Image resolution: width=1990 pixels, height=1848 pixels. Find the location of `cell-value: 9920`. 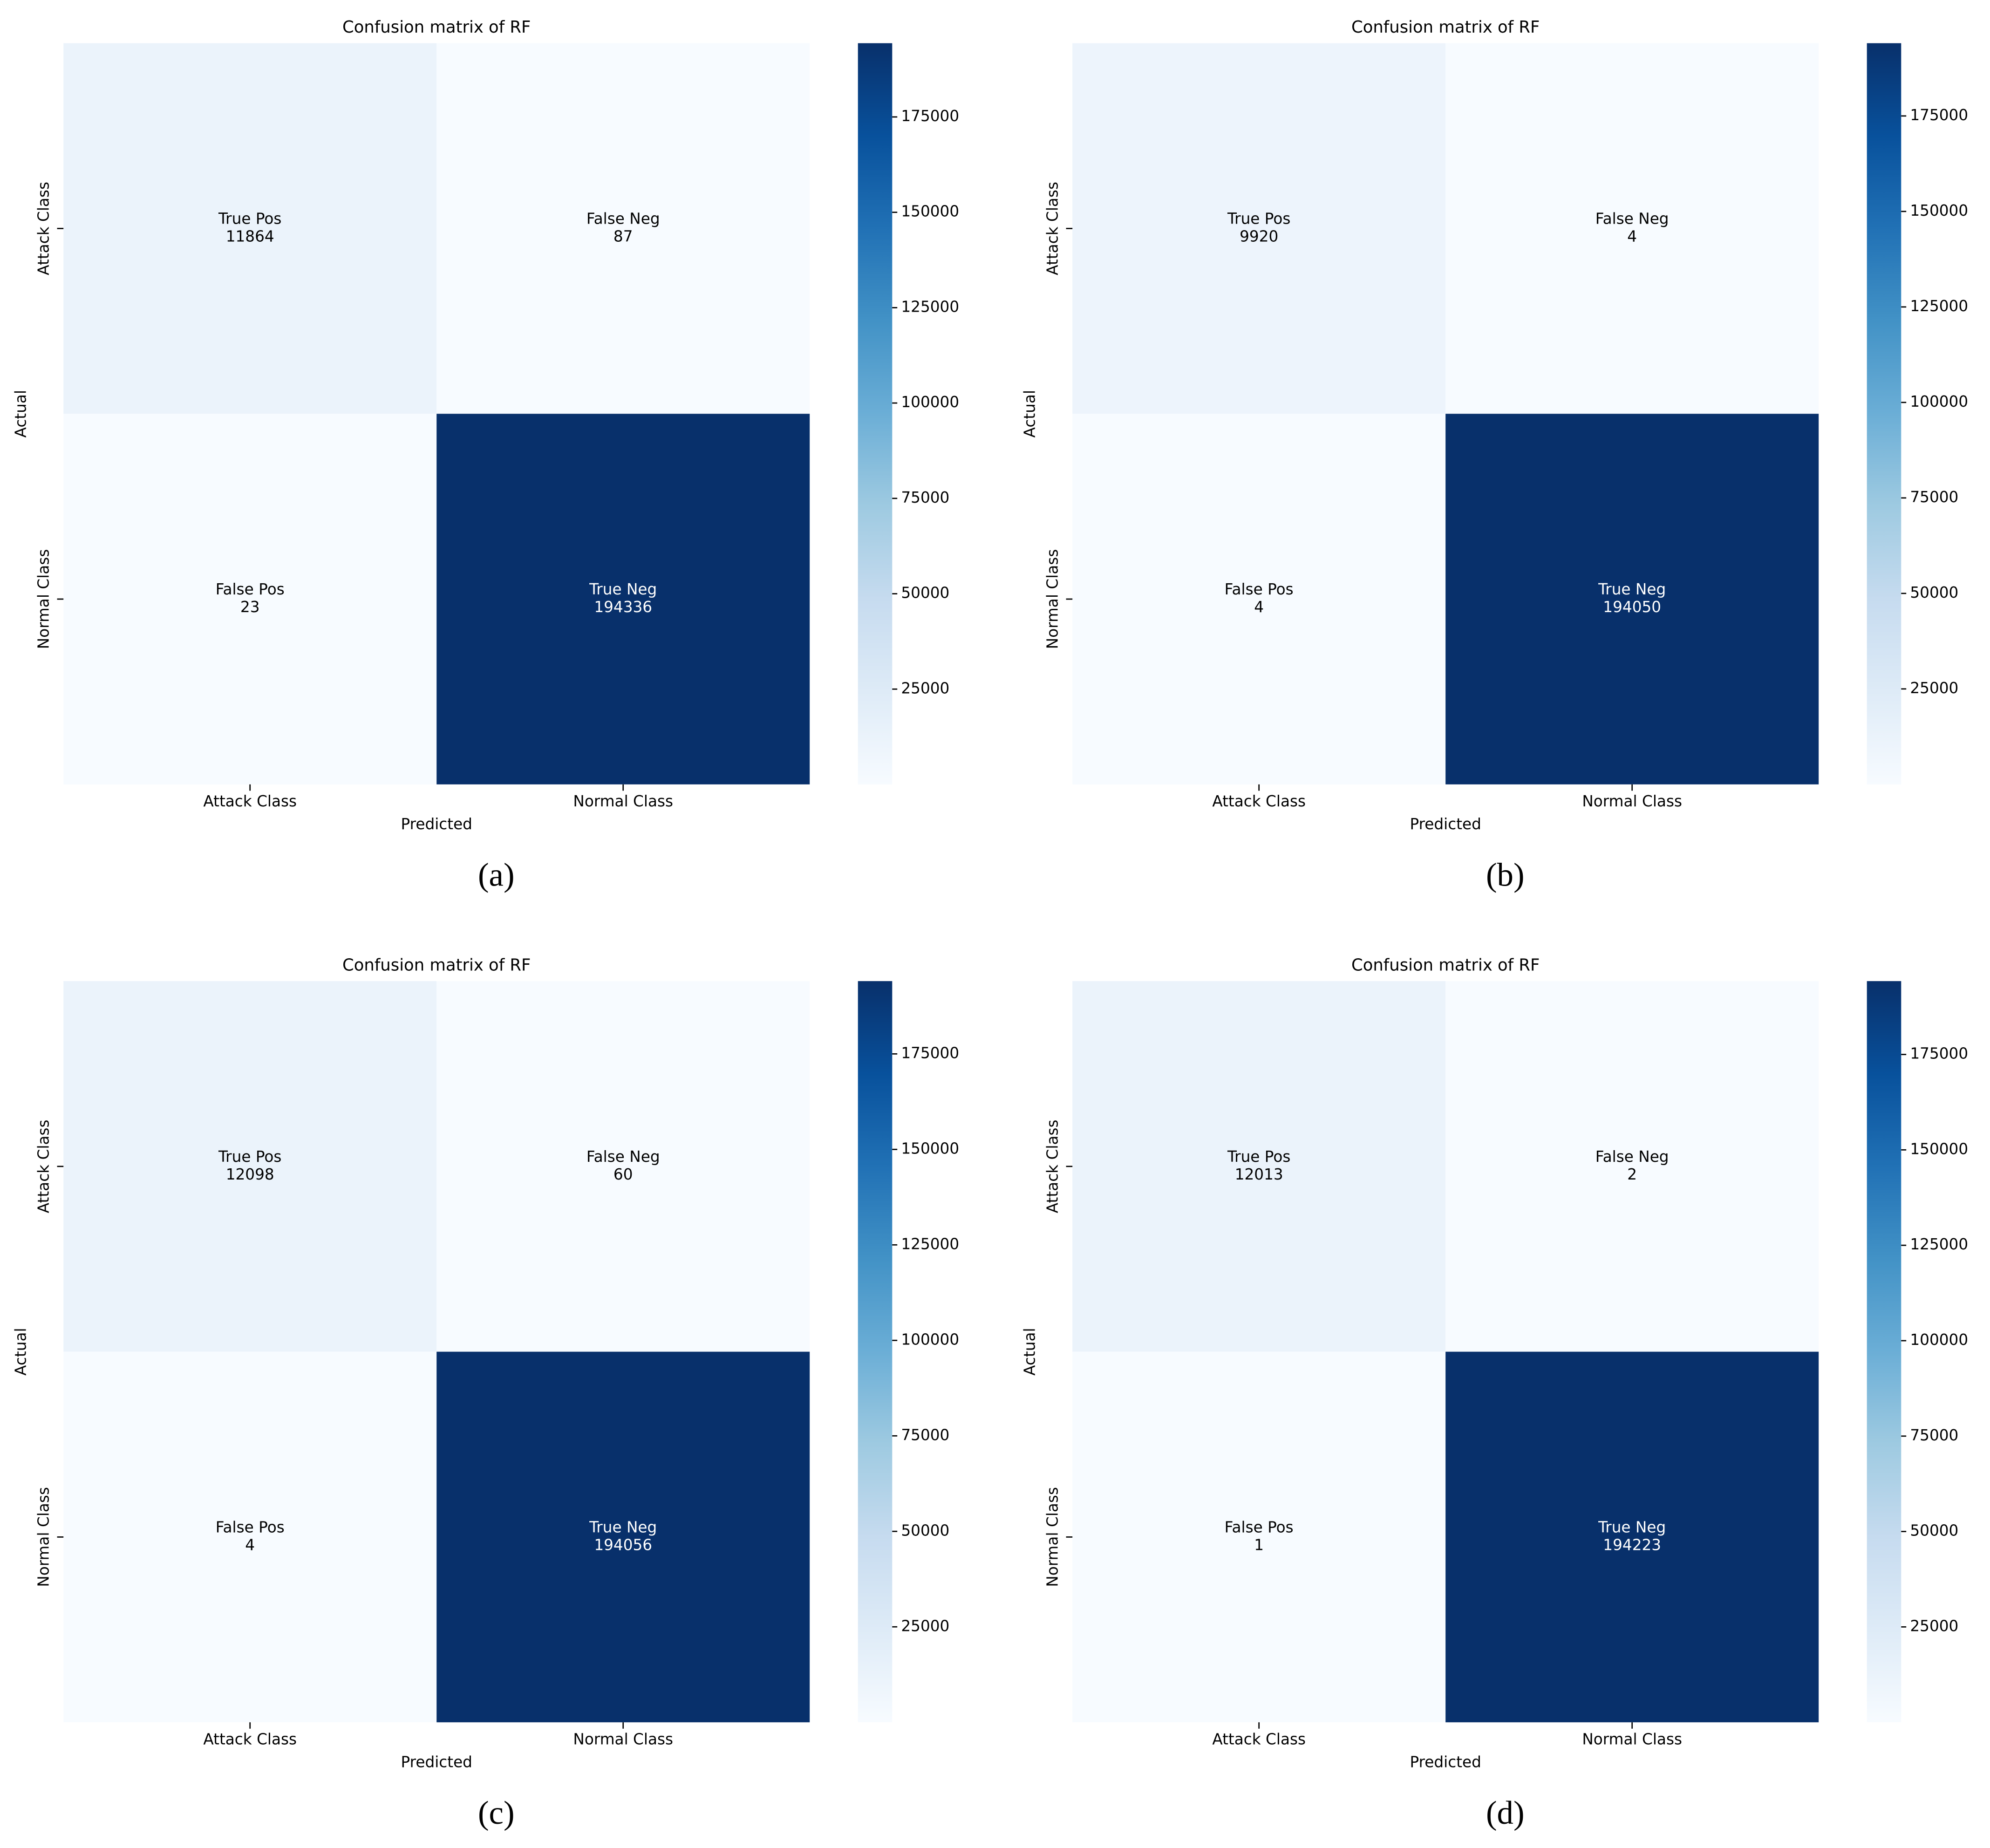

cell-value: 9920 is located at coordinates (1259, 237).